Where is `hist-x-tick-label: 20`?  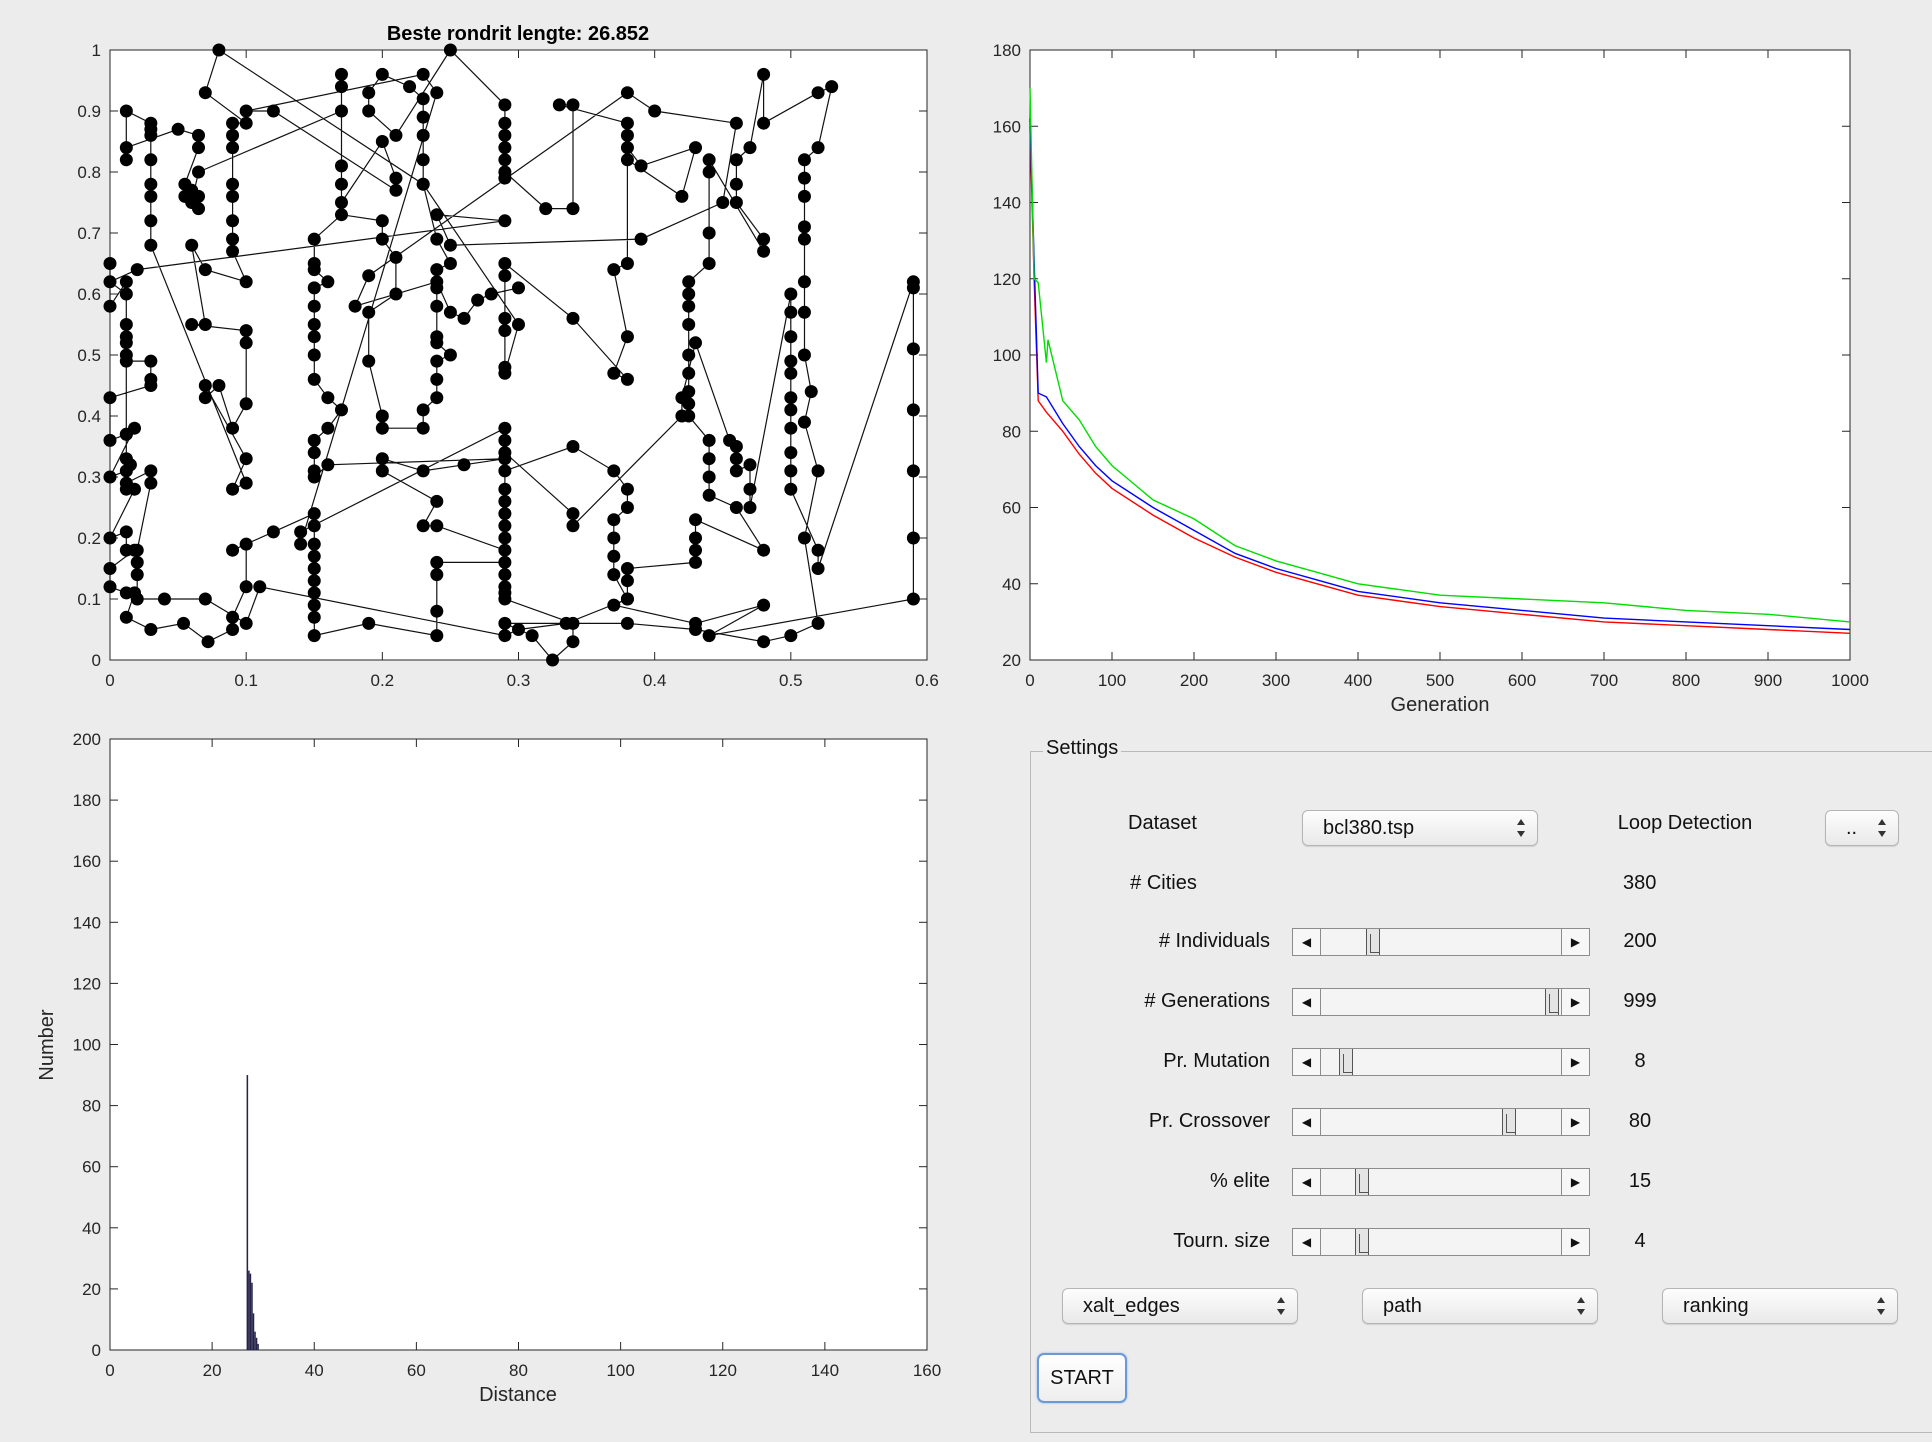
hist-x-tick-label: 20 is located at coordinates (212, 1370).